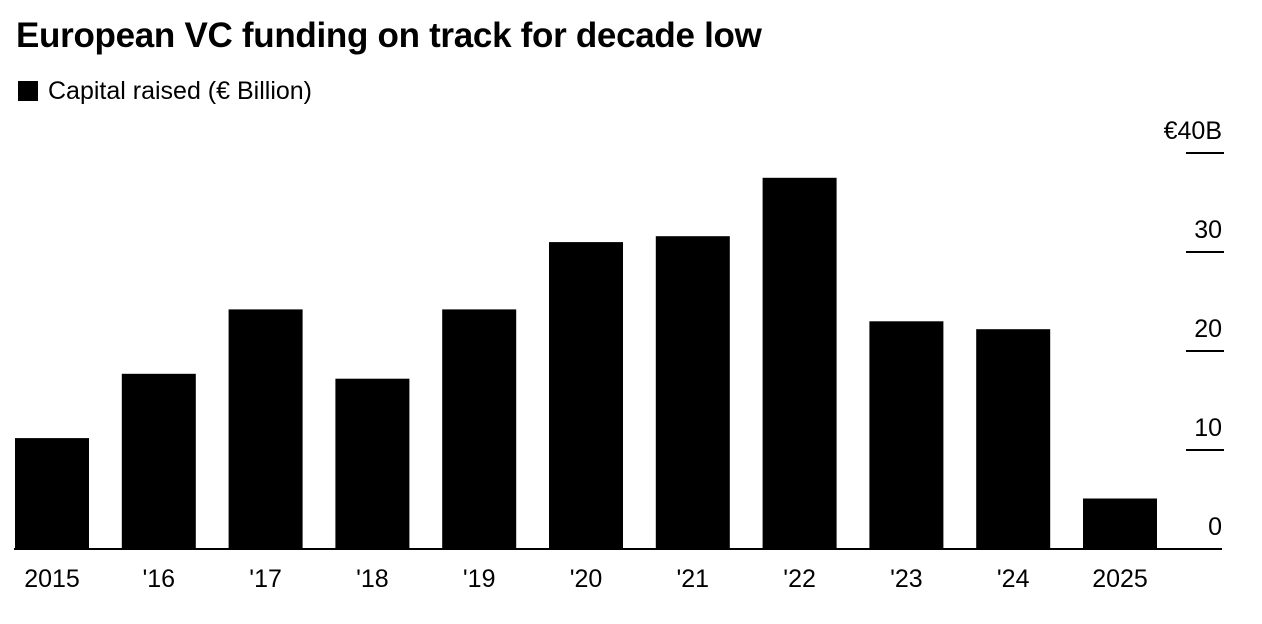 Image resolution: width=1262 pixels, height=624 pixels. I want to click on legend: Capital raised (€ Billion), so click(165, 91).